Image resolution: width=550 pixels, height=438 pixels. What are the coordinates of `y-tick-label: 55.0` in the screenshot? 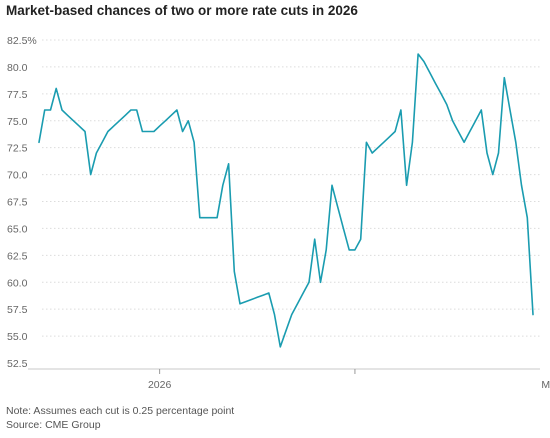 It's located at (17, 337).